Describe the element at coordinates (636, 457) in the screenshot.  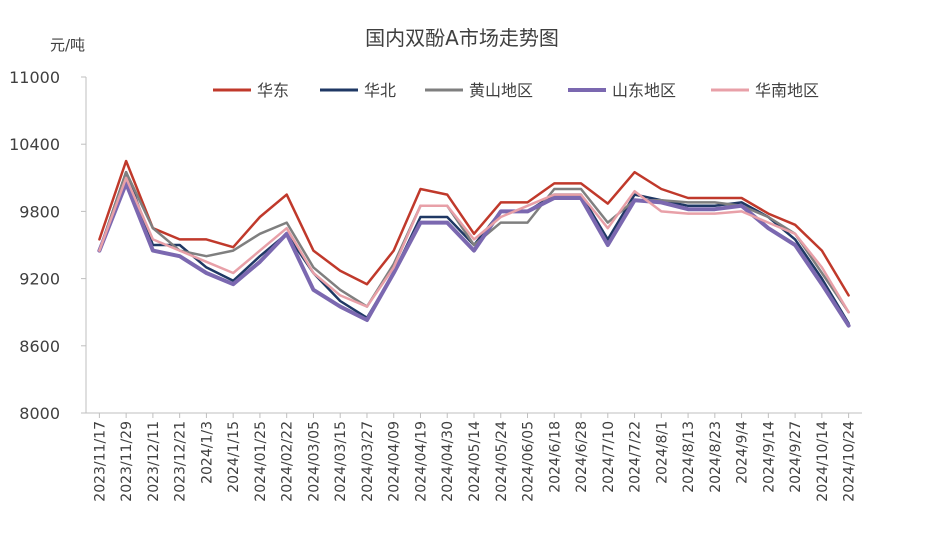
I see `x-tick-label: 2024/7/22` at that location.